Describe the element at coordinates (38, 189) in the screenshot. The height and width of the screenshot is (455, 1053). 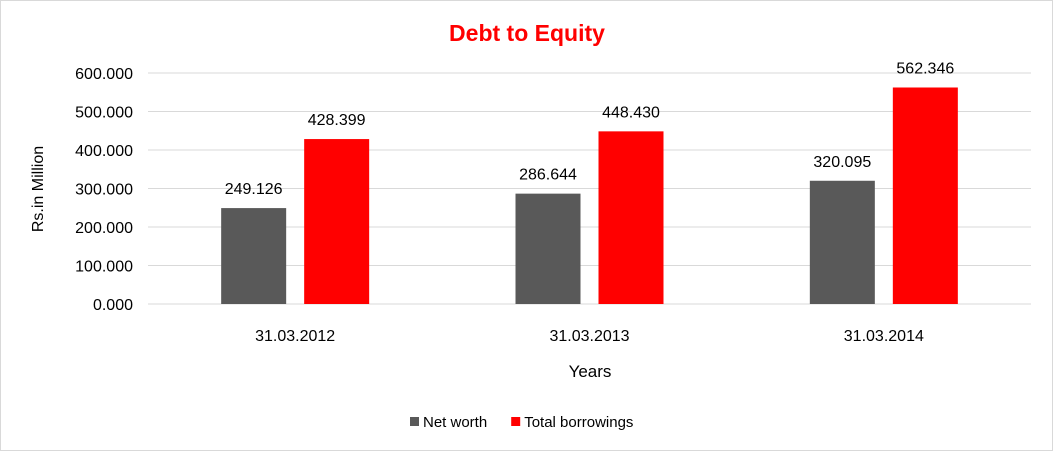
I see `y-axis-label: Rs.in Million` at that location.